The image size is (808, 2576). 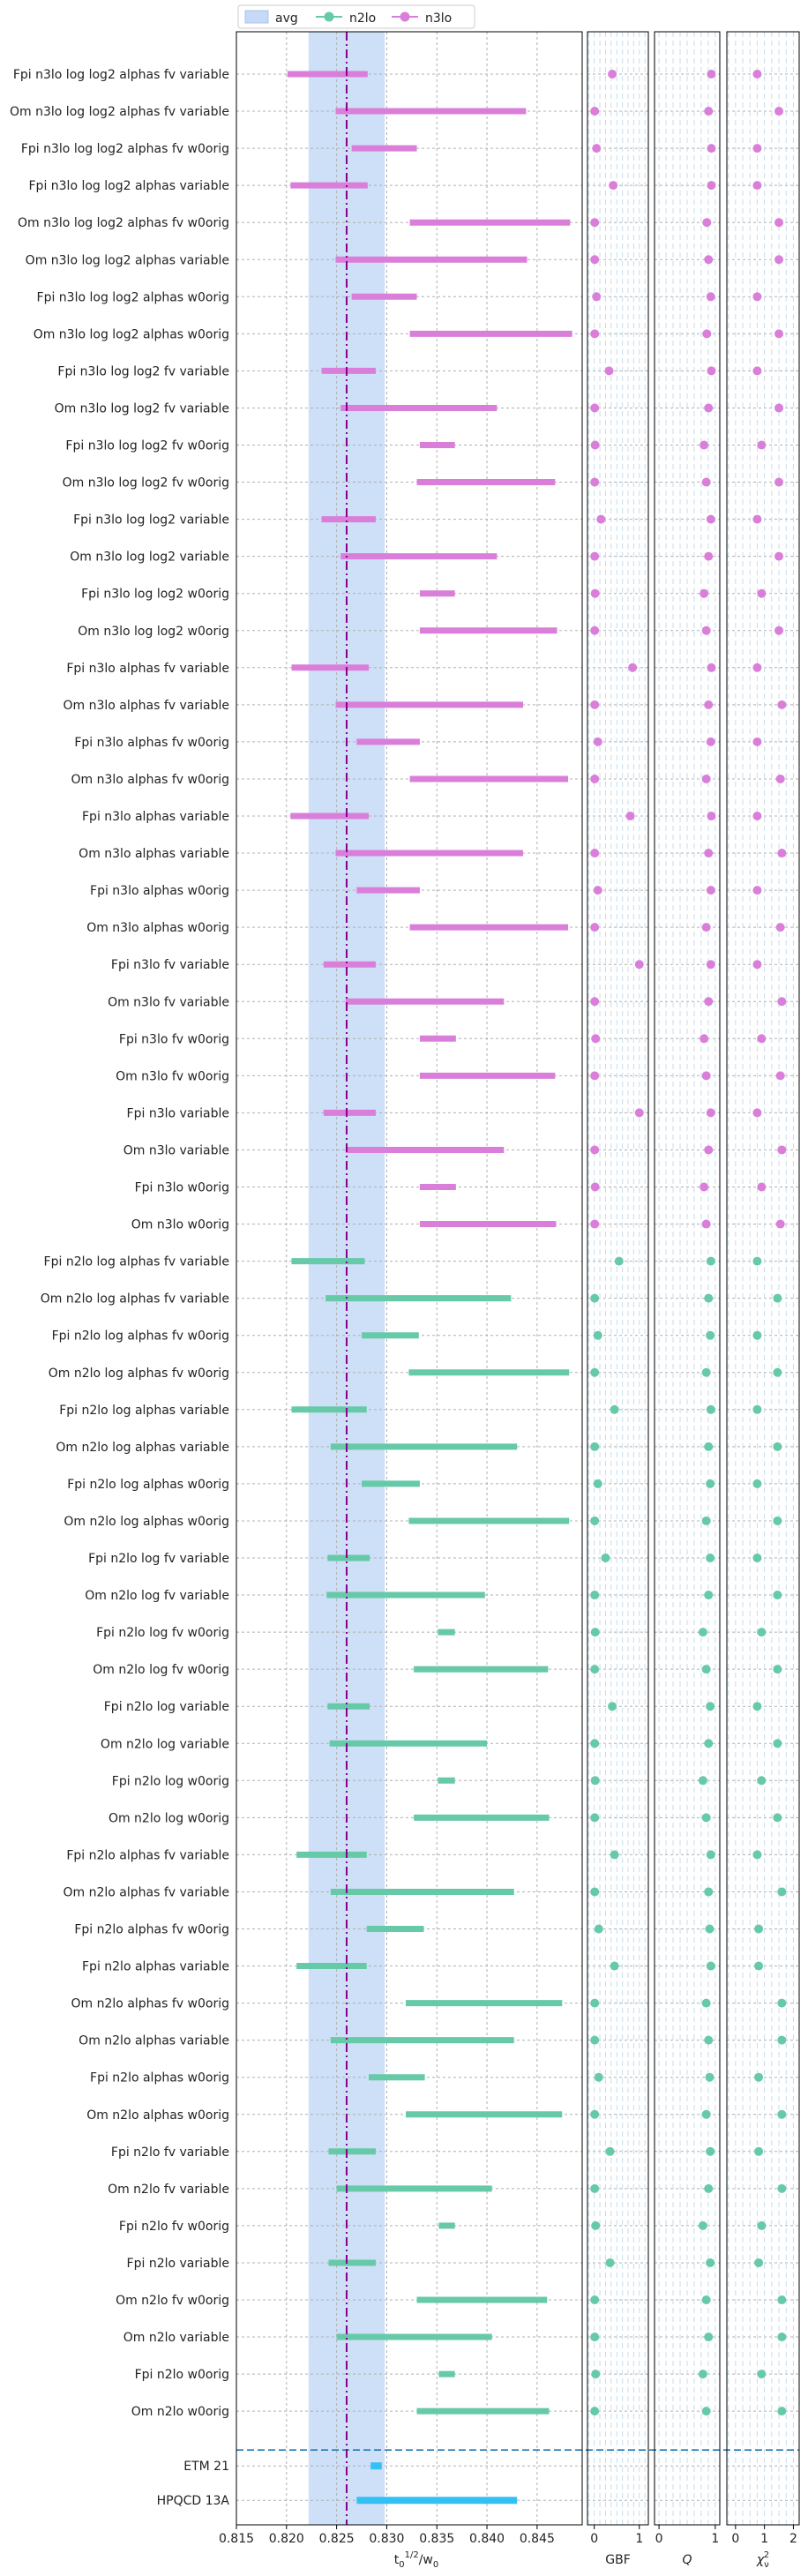 I want to click on reference-label: ETM 21, so click(x=206, y=2467).